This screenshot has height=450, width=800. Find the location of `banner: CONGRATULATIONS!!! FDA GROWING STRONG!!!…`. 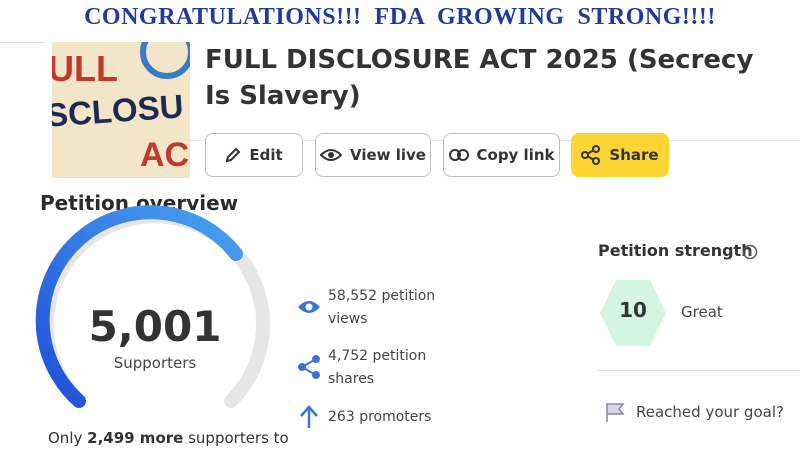

banner: CONGRATULATIONS!!! FDA GROWING STRONG!!!… is located at coordinates (400, 17).